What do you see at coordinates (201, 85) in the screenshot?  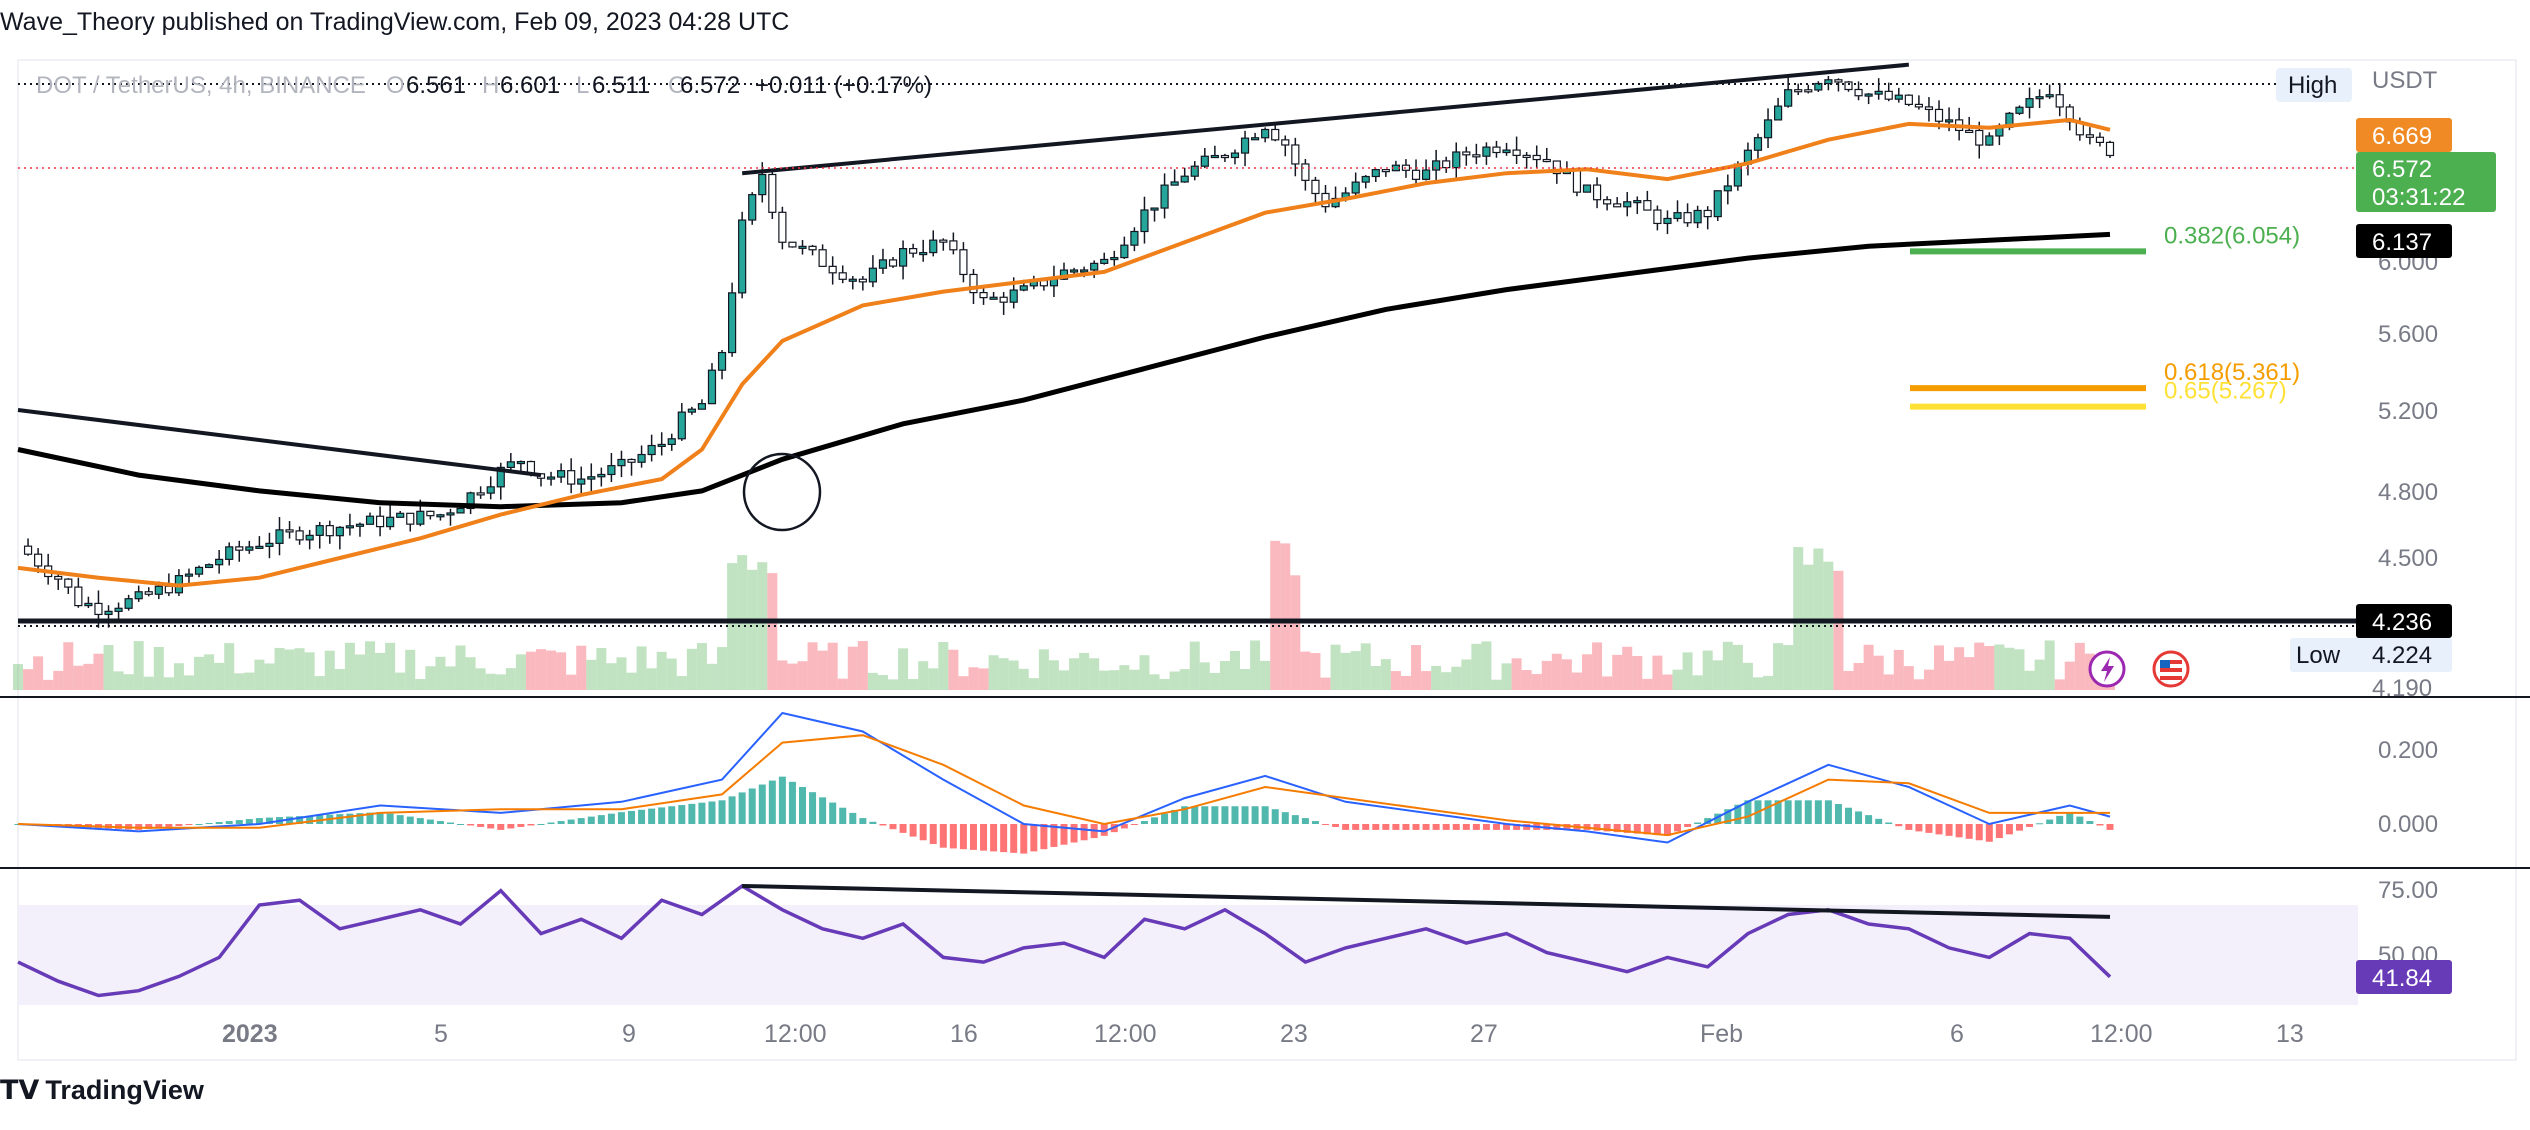 I see `legend-symbol: DOT / TetherUS, 4h, BINANCE` at bounding box center [201, 85].